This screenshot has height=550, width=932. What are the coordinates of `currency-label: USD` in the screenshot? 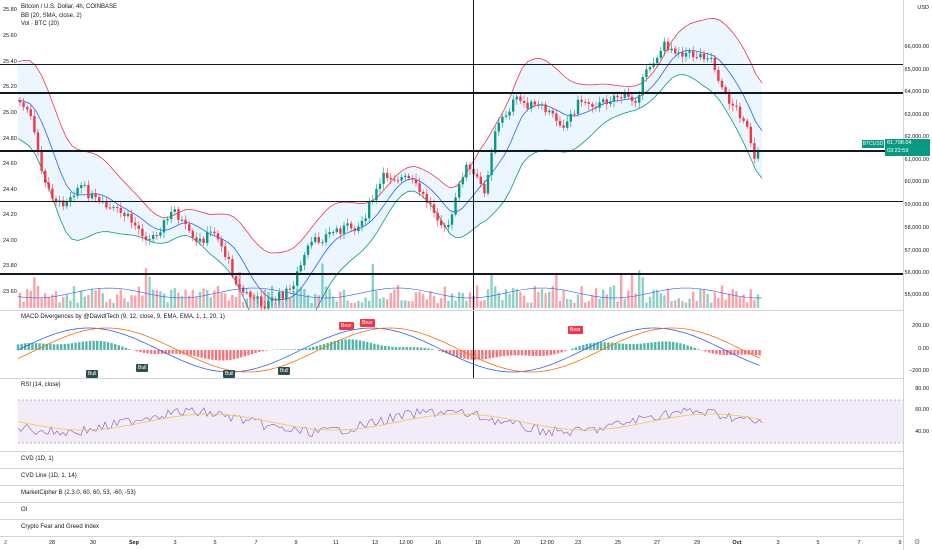 It's located at (923, 8).